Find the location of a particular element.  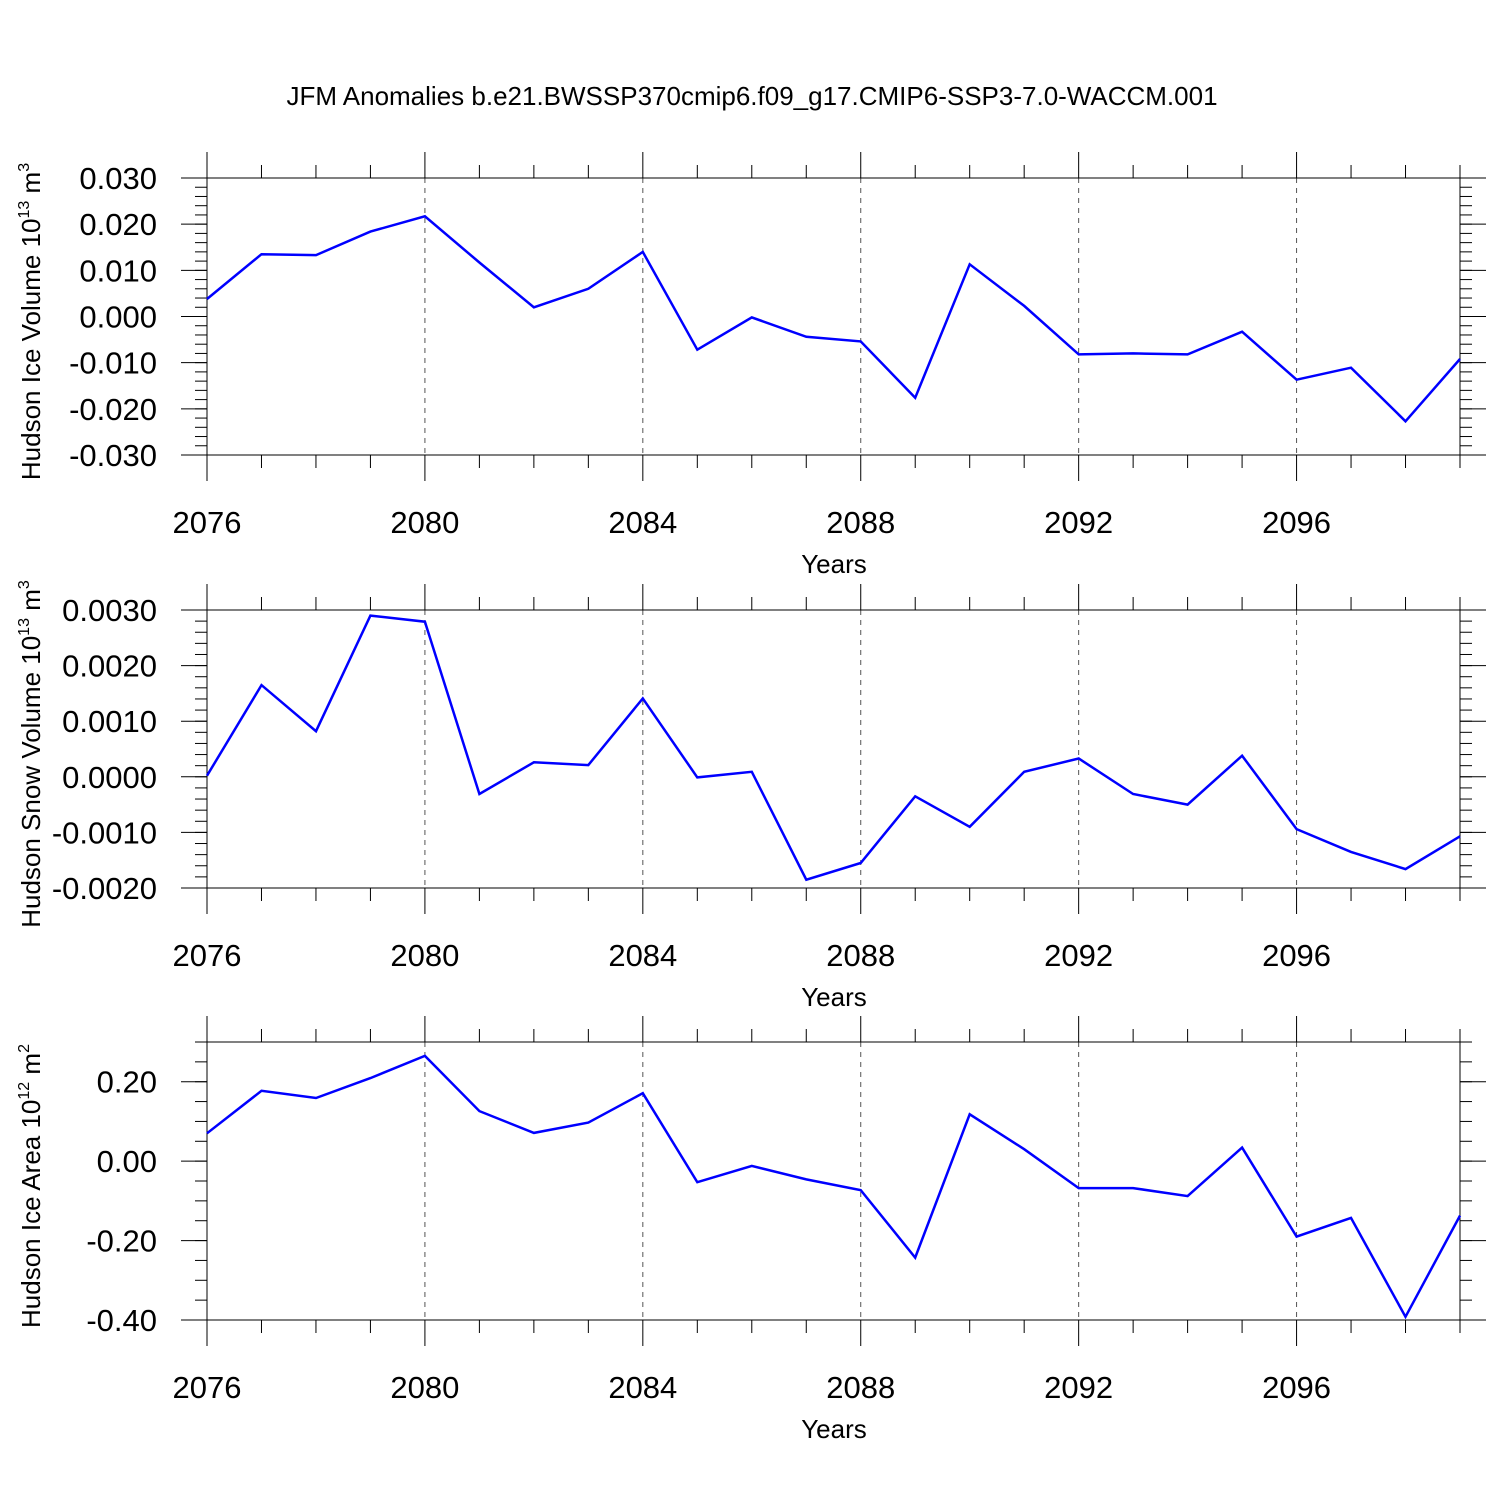

y-tick-label: 0.0030 is located at coordinates (109, 610).